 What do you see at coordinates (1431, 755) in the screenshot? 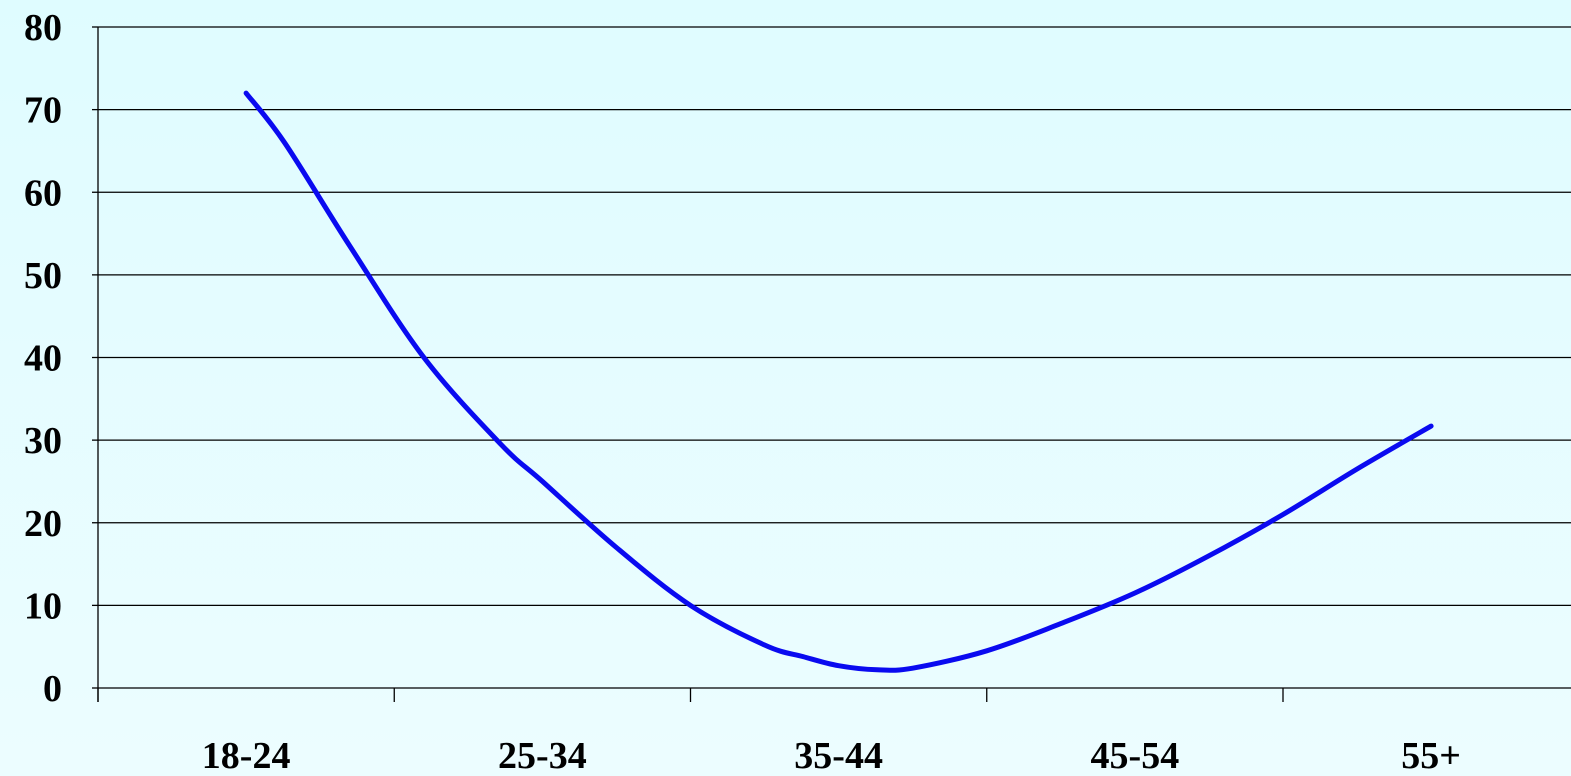
I see `x-tick-label: 55+` at bounding box center [1431, 755].